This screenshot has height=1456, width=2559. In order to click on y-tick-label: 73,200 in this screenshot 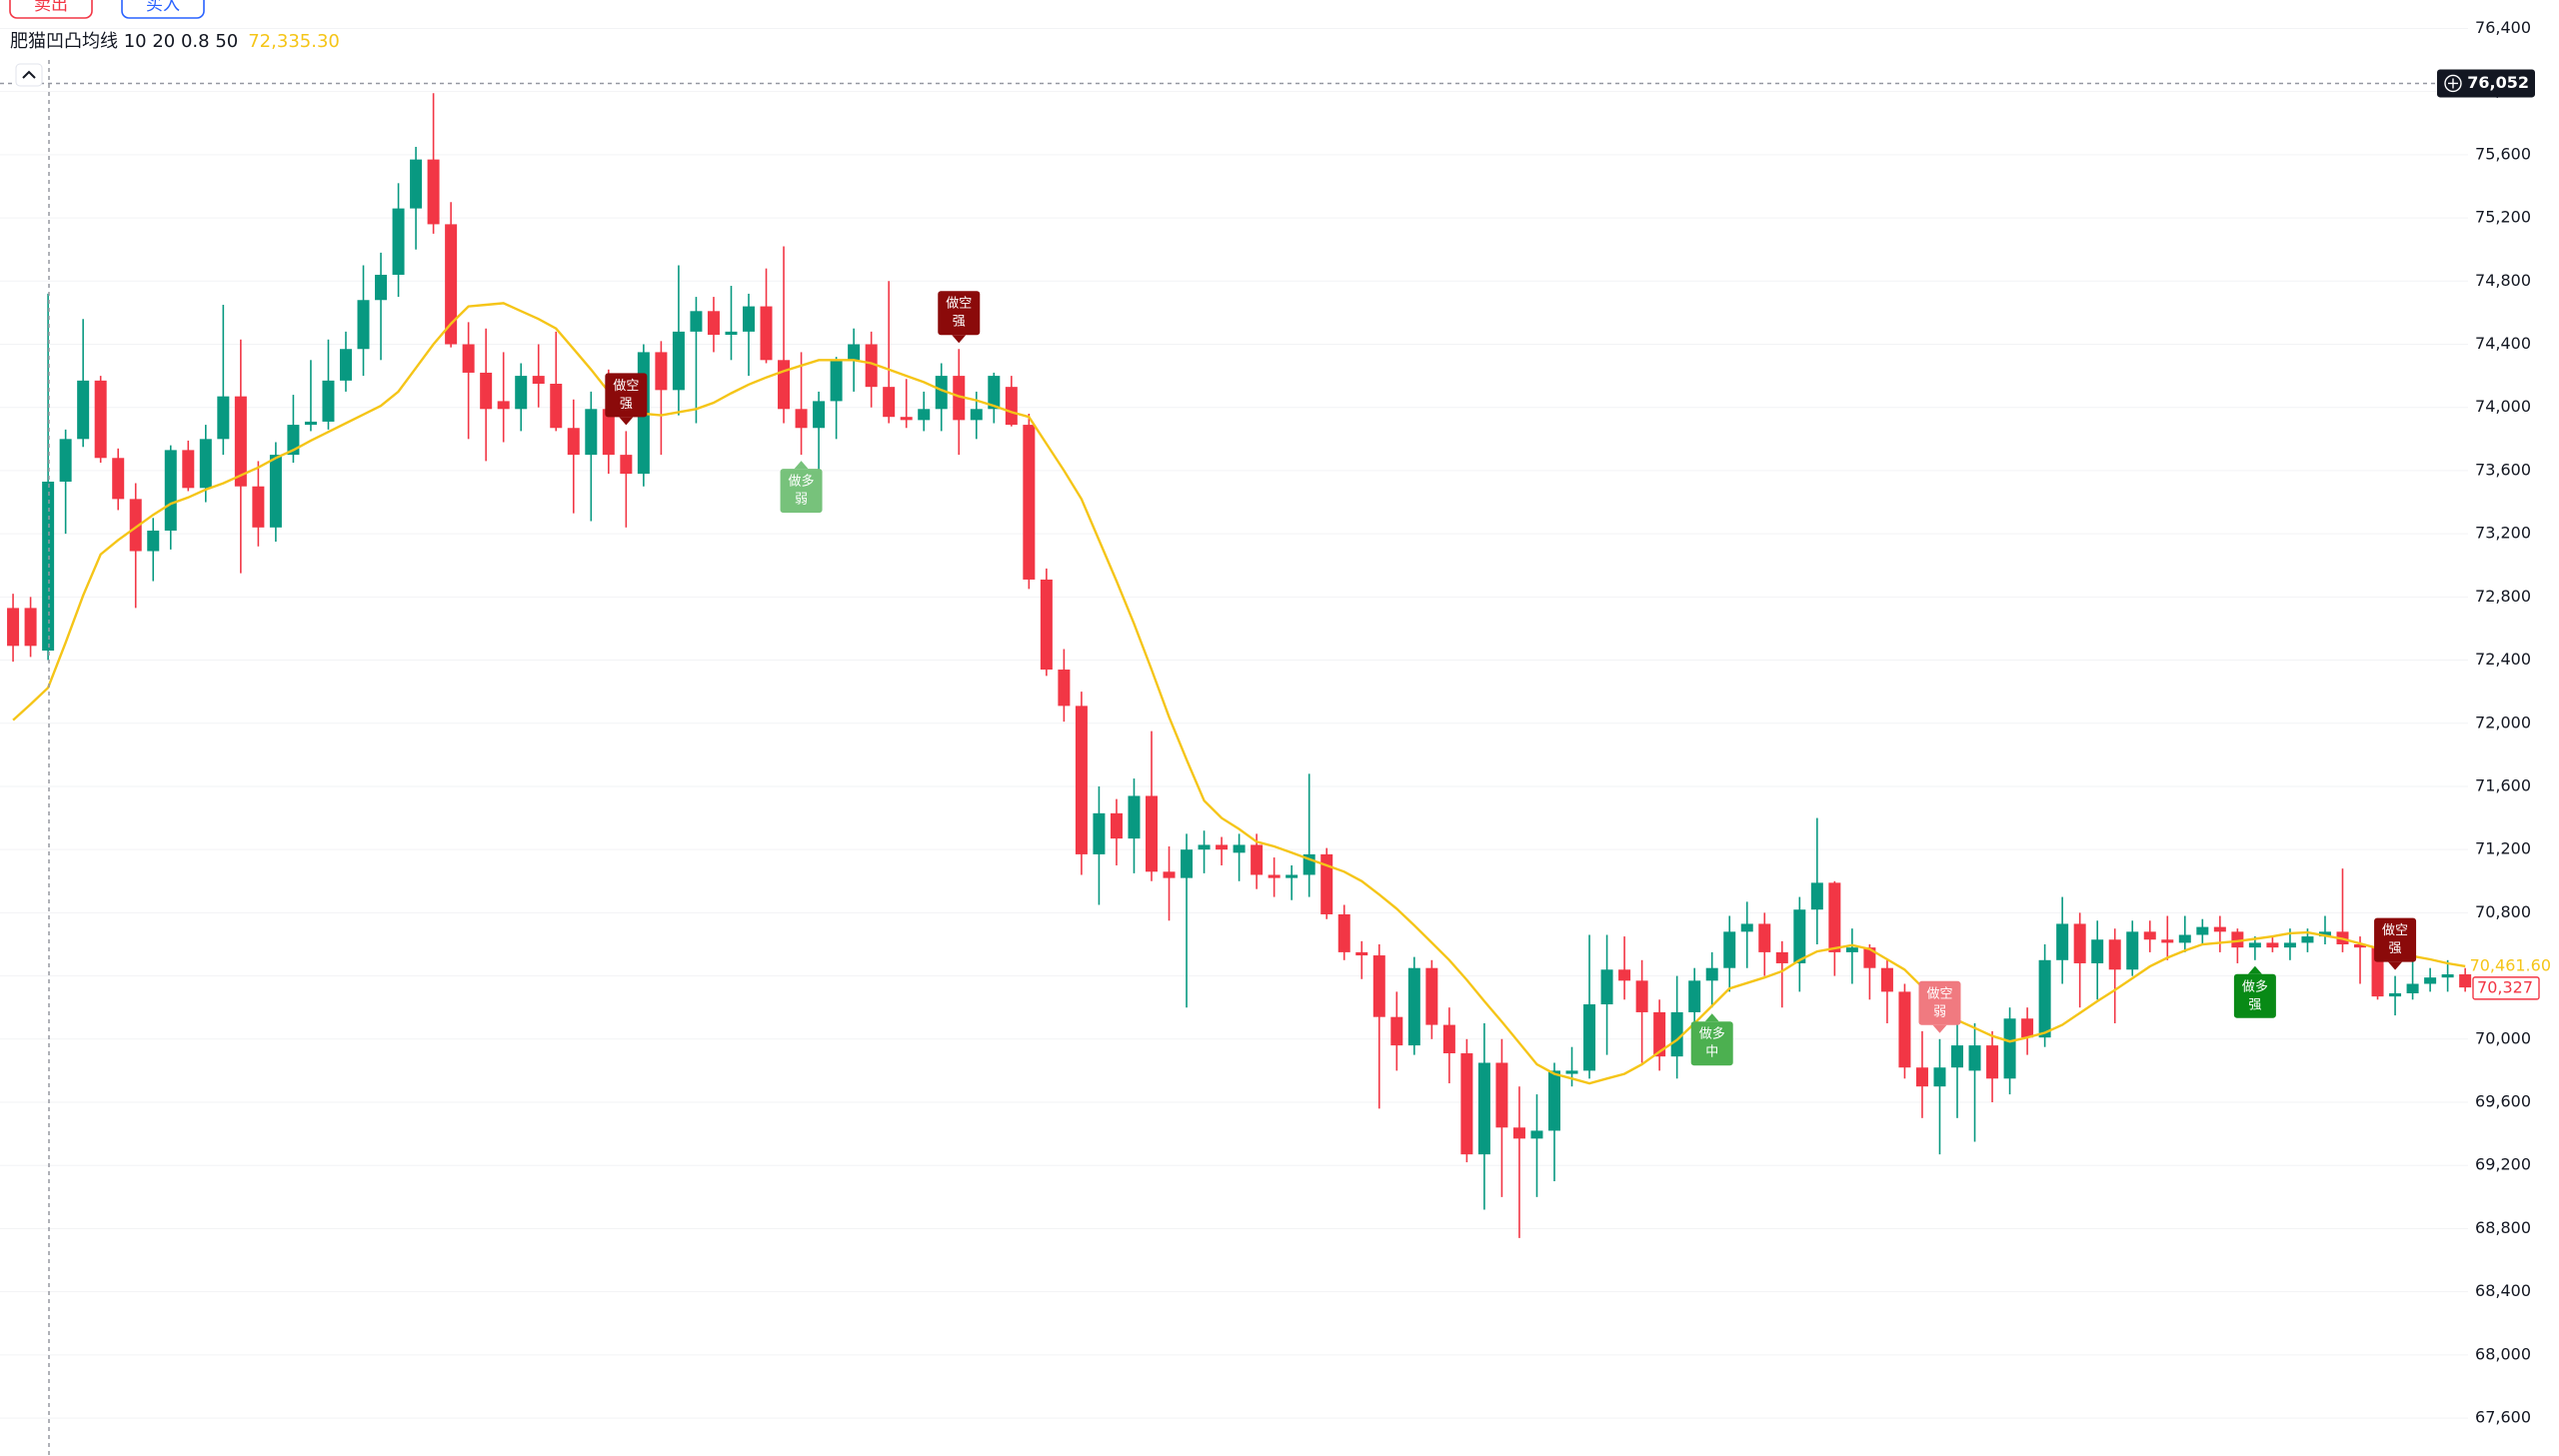, I will do `click(2503, 533)`.